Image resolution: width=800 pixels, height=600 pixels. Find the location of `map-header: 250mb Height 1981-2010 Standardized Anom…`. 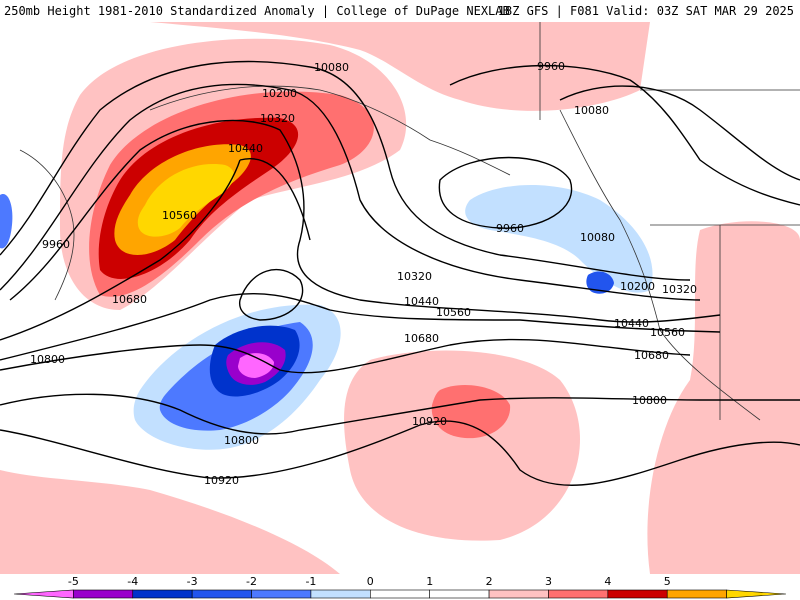

map-header: 250mb Height 1981-2010 Standardized Anom… is located at coordinates (400, 11).